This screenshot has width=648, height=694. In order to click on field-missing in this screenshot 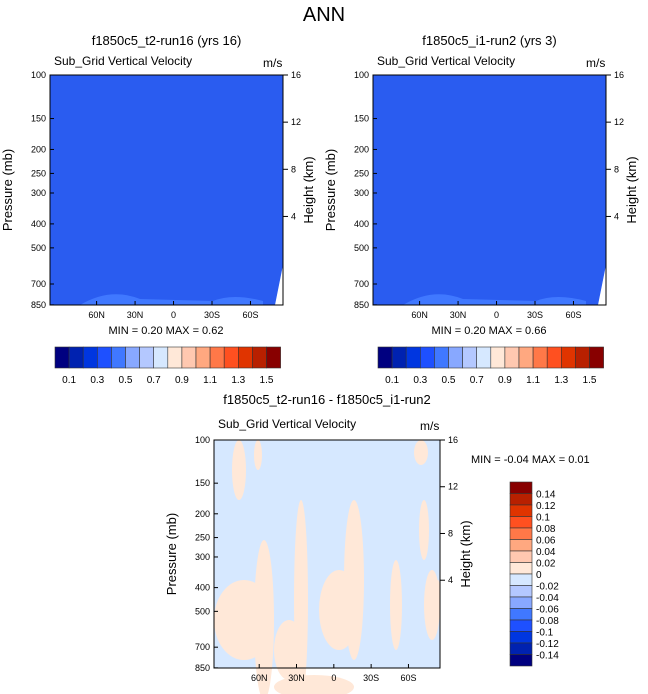, I will do `click(279, 285)`.